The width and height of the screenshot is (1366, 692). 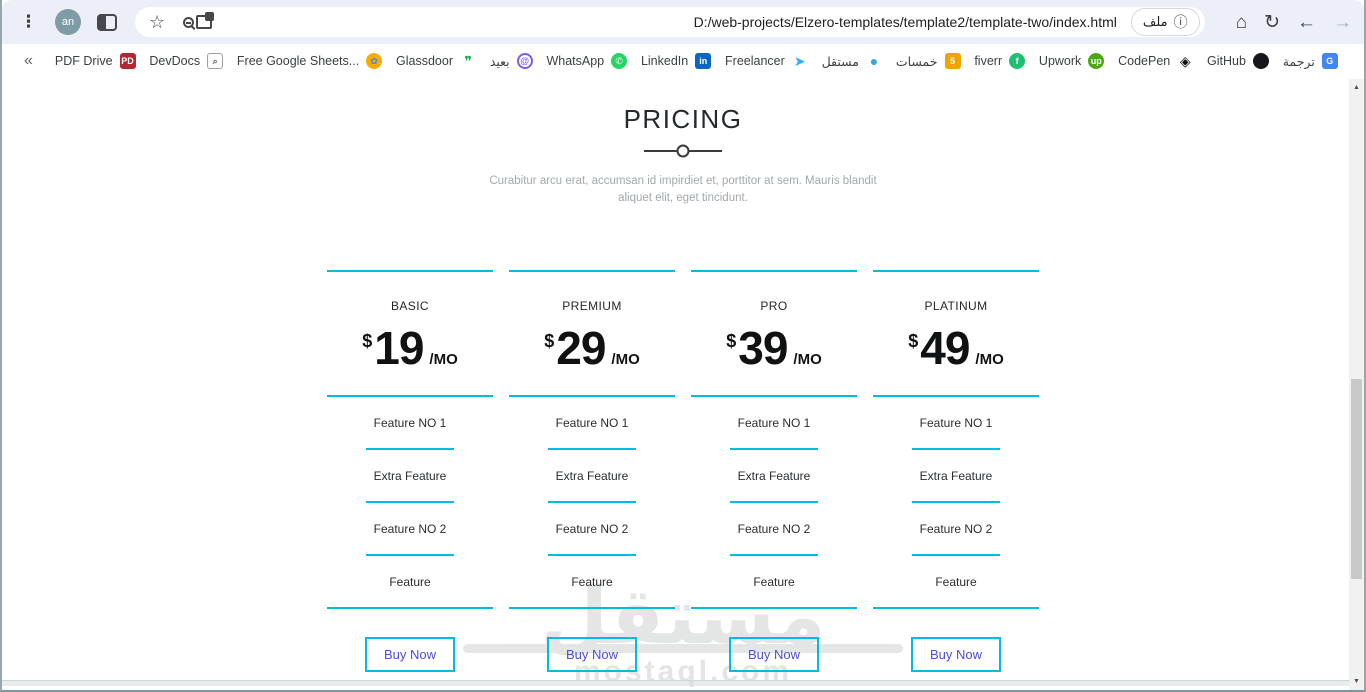 I want to click on bookmark-item: WhatsApp ✆, so click(x=586, y=61).